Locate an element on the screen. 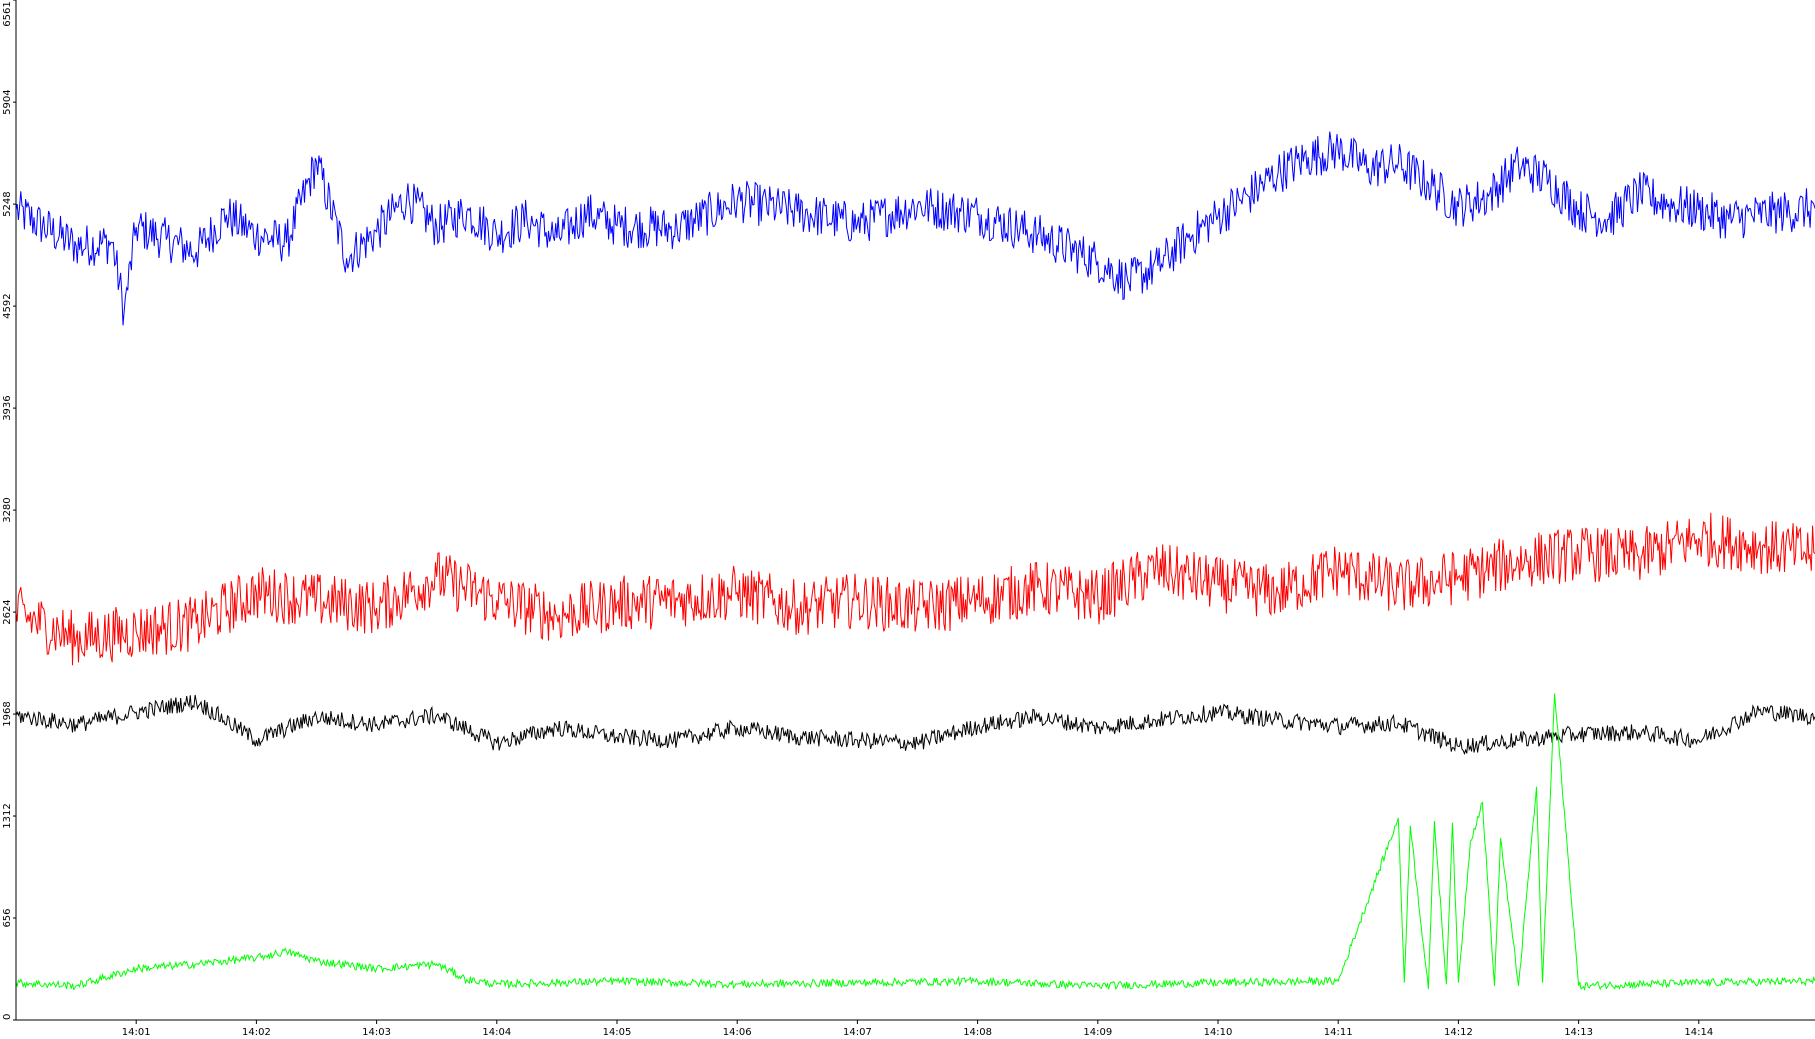  x-tick-label: 14:12 is located at coordinates (1458, 1032).